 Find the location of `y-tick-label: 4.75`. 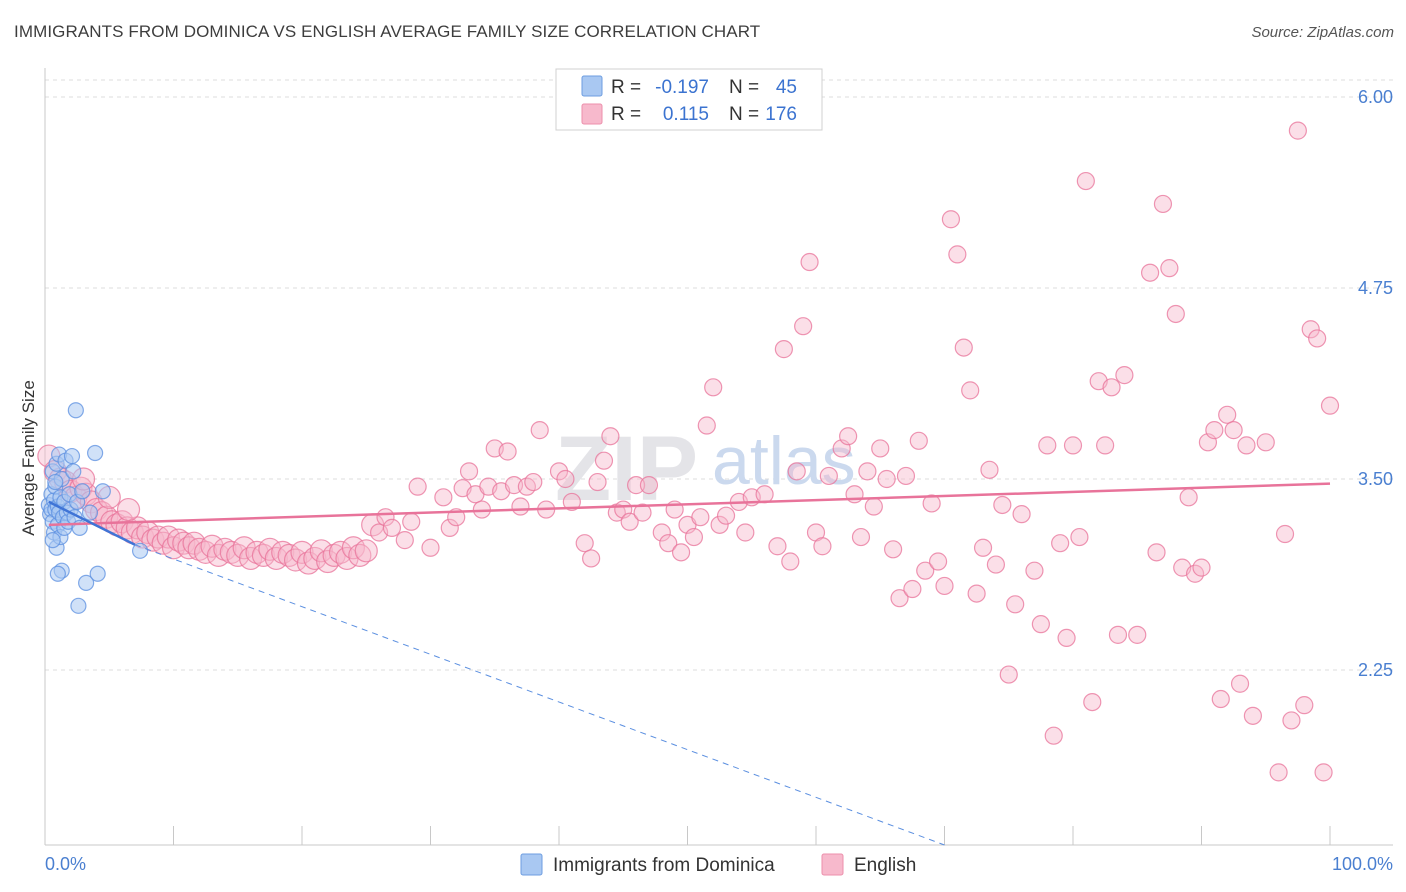

y-tick-label: 4.75 is located at coordinates (1375, 288).